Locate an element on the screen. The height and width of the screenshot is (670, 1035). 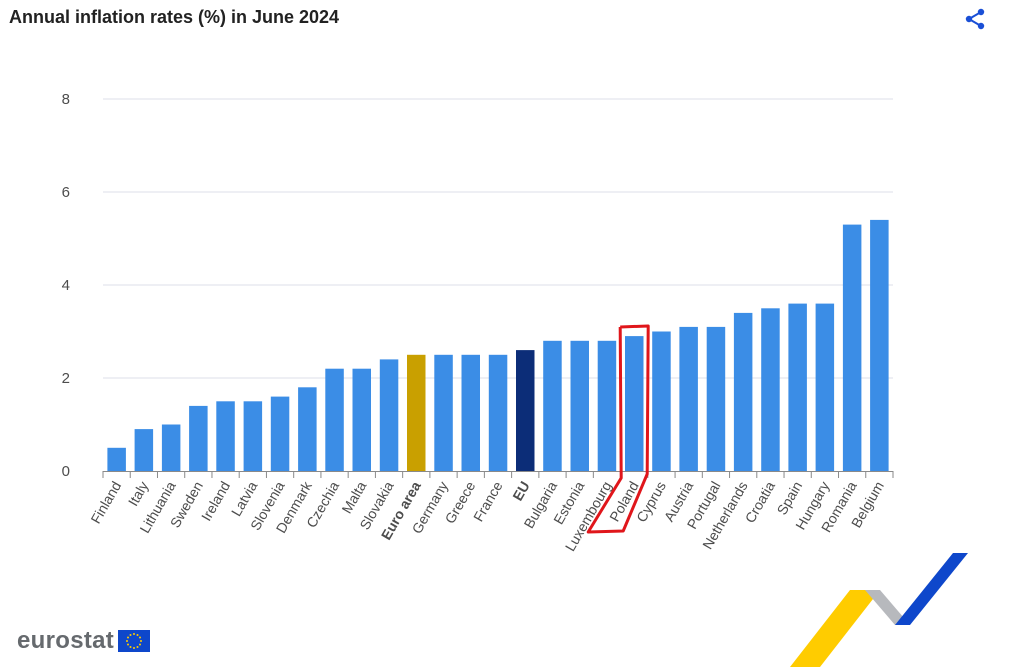
bar-finland is located at coordinates (116, 459).